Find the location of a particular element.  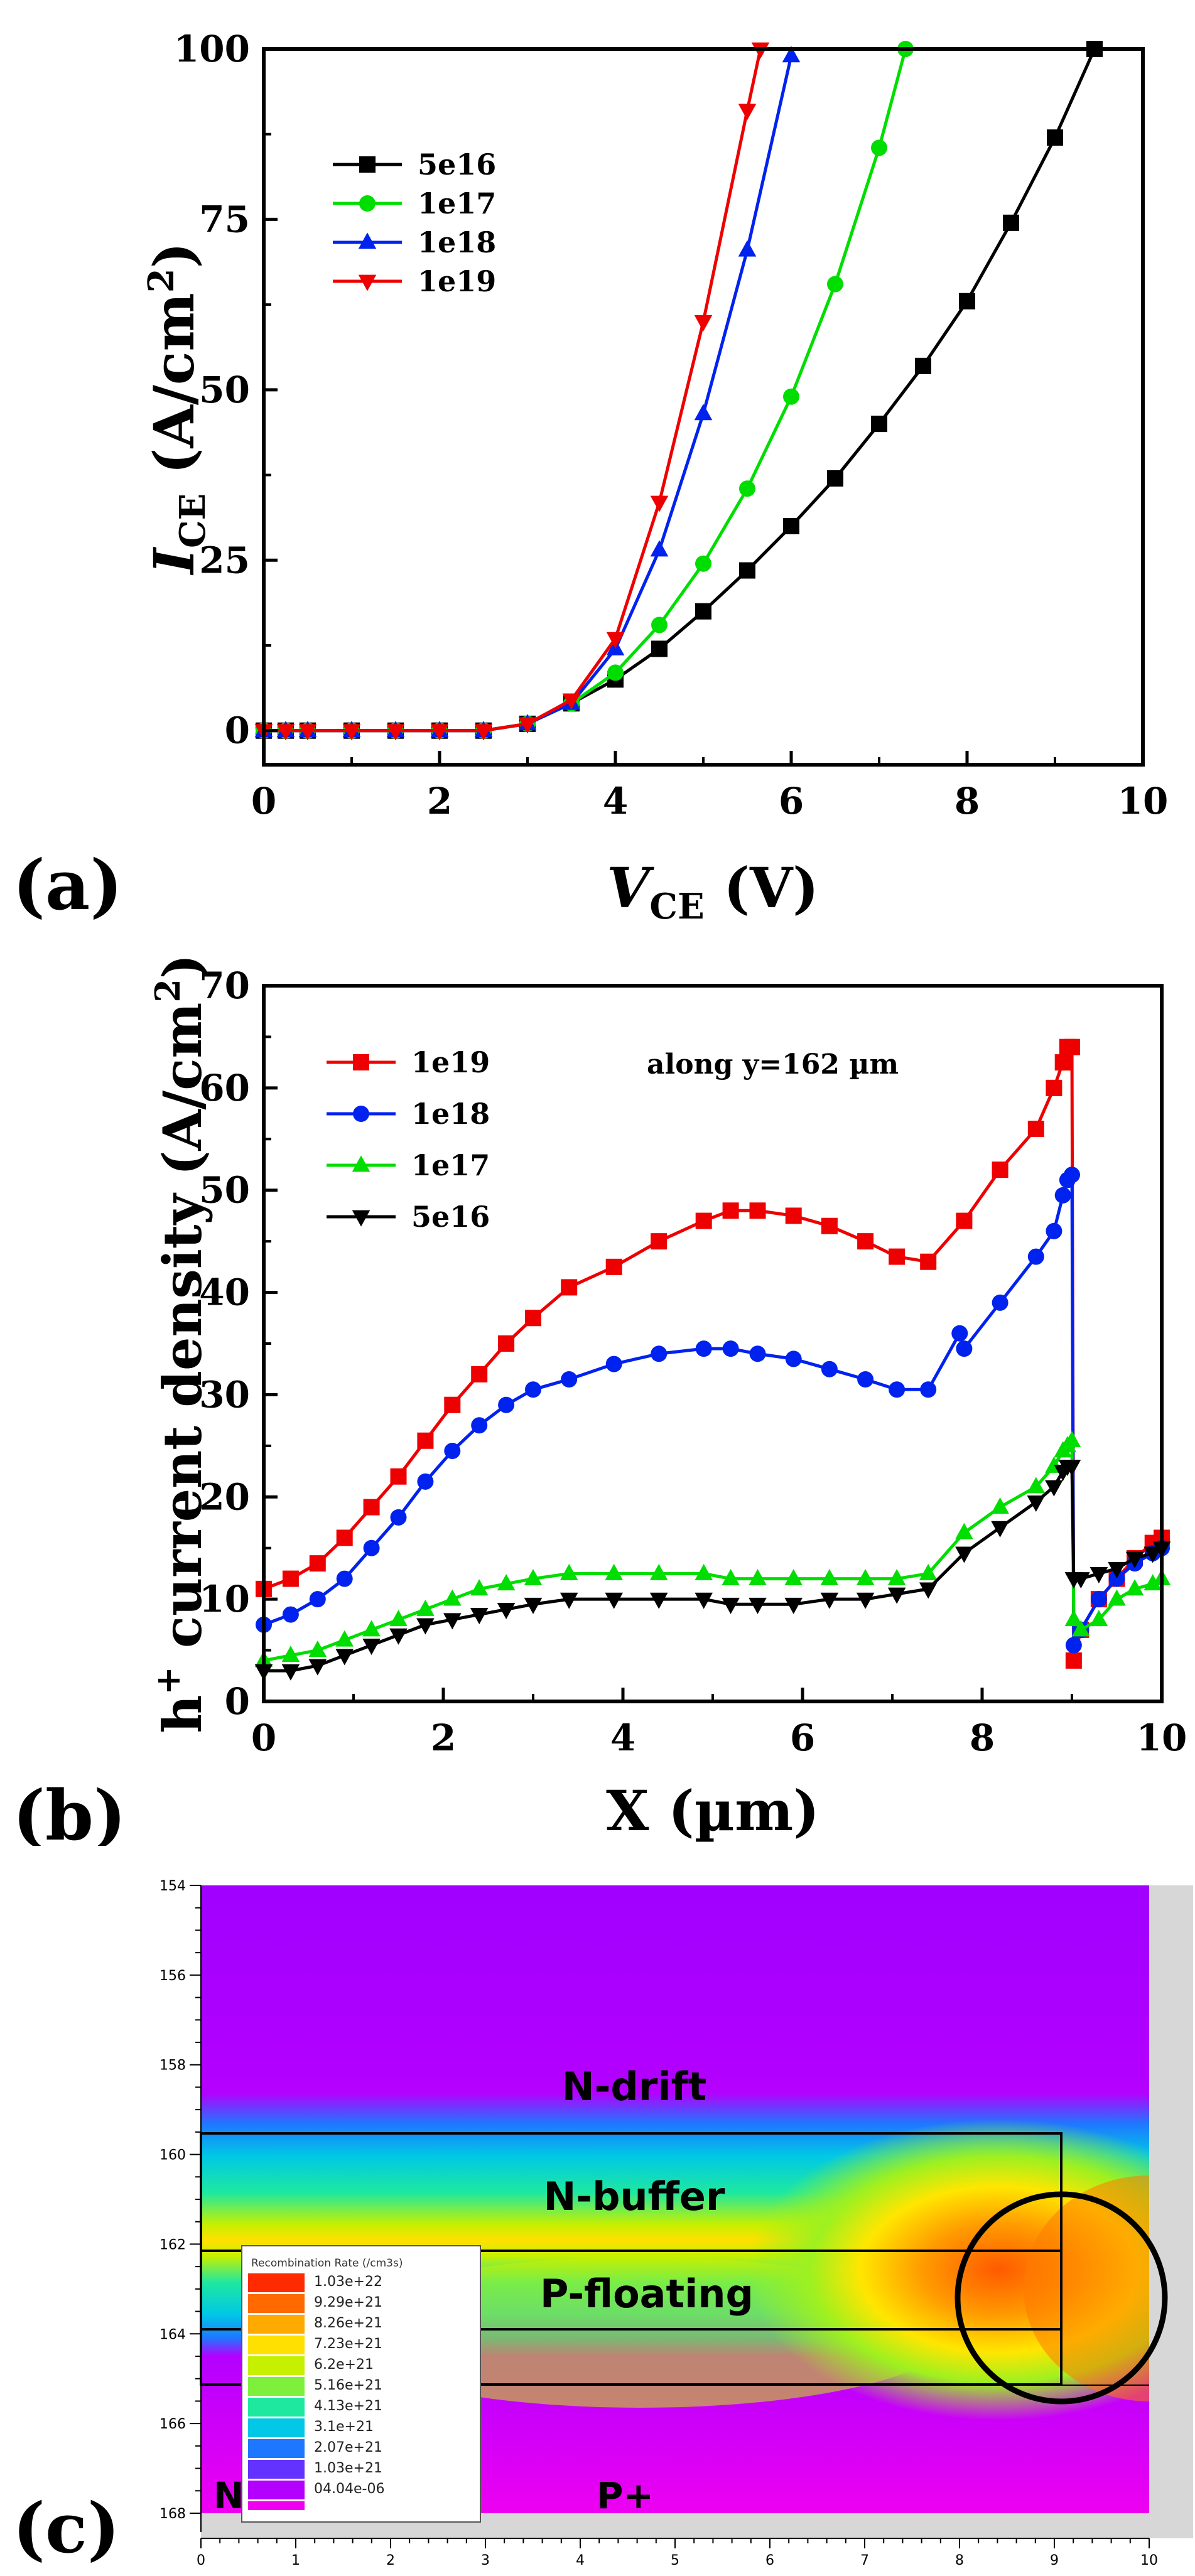

y-tick-label: 50 is located at coordinates (224, 1190).